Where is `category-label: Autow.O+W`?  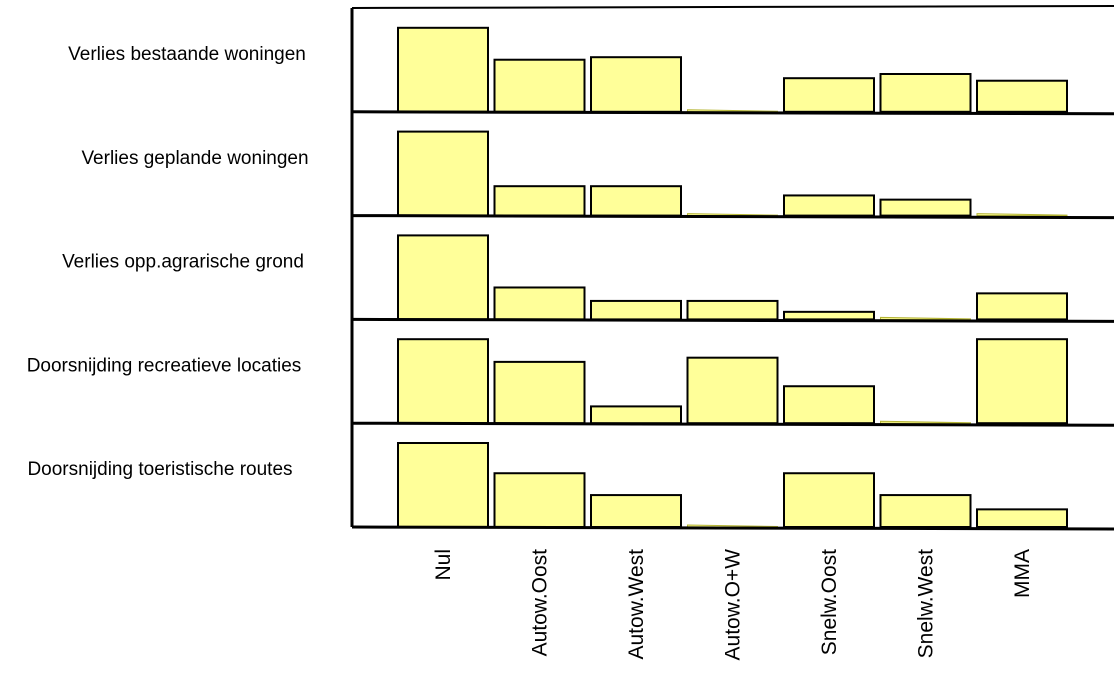 category-label: Autow.O+W is located at coordinates (733, 605).